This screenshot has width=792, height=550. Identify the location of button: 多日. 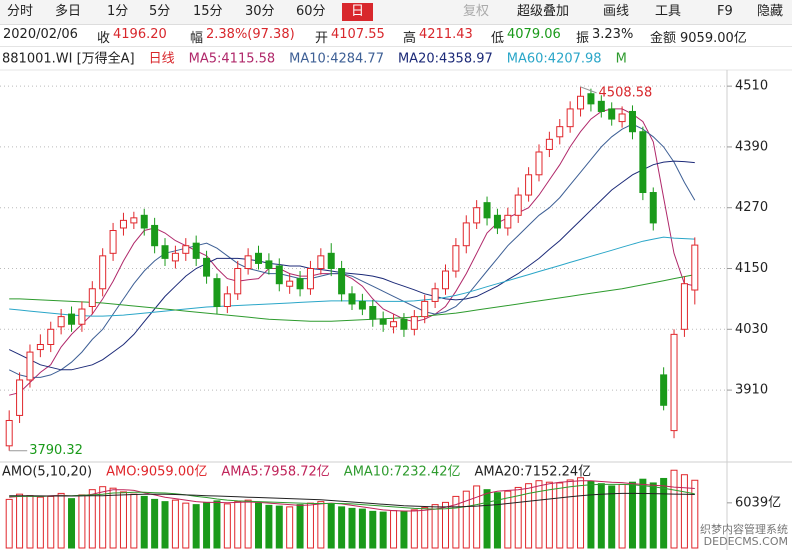
(68, 11).